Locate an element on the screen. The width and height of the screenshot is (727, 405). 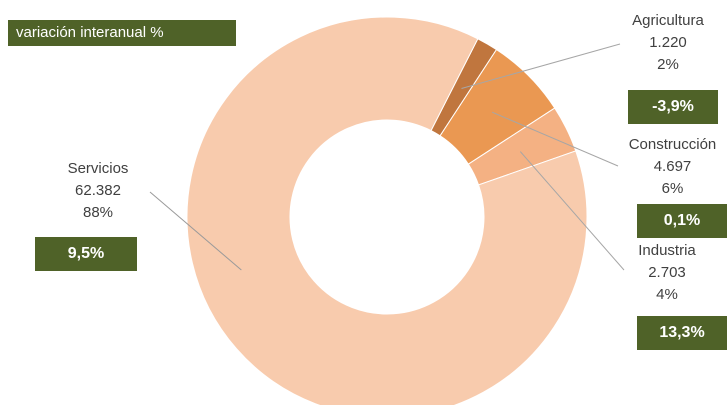
change-badge-agricultura: -3,9% is located at coordinates (673, 107).